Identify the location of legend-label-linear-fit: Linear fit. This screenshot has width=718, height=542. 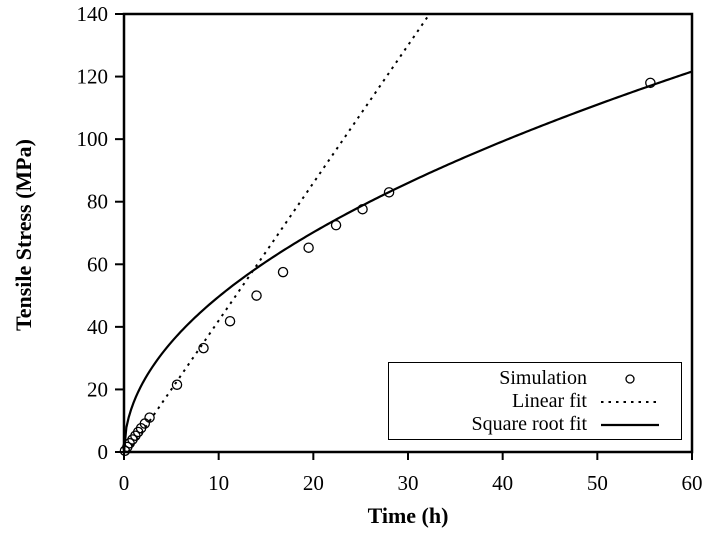
(549, 401).